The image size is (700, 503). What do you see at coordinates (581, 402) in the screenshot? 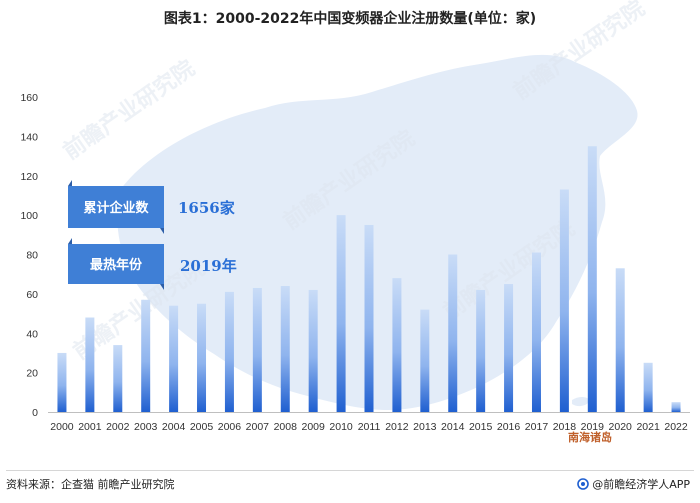
I see `map-island-shape` at bounding box center [581, 402].